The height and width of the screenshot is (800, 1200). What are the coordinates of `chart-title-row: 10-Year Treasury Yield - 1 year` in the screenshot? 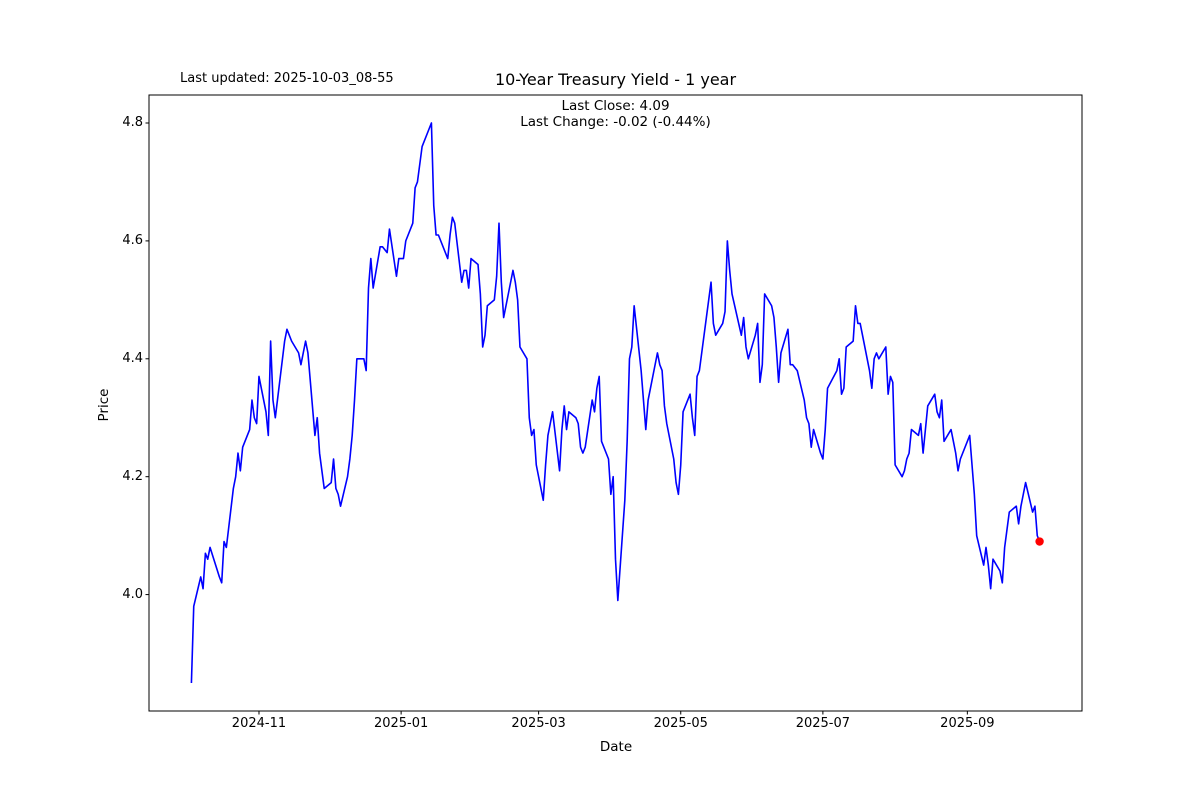 It's located at (615, 79).